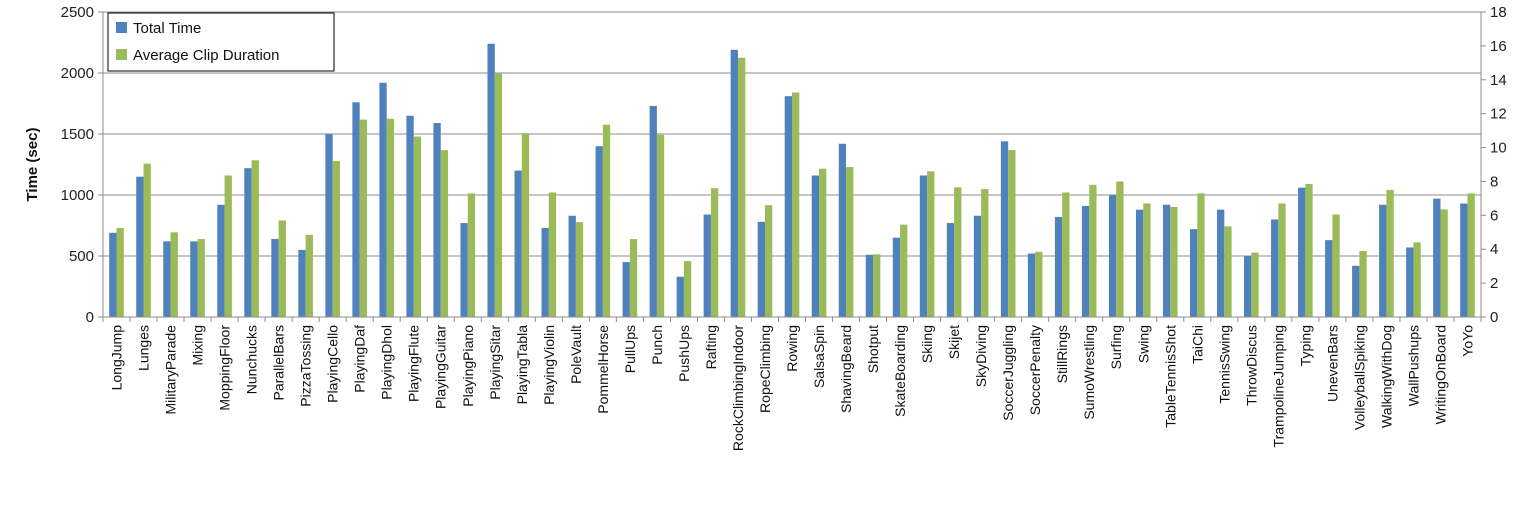  What do you see at coordinates (1197, 344) in the screenshot?
I see `x-tick-label: TaiChi` at bounding box center [1197, 344].